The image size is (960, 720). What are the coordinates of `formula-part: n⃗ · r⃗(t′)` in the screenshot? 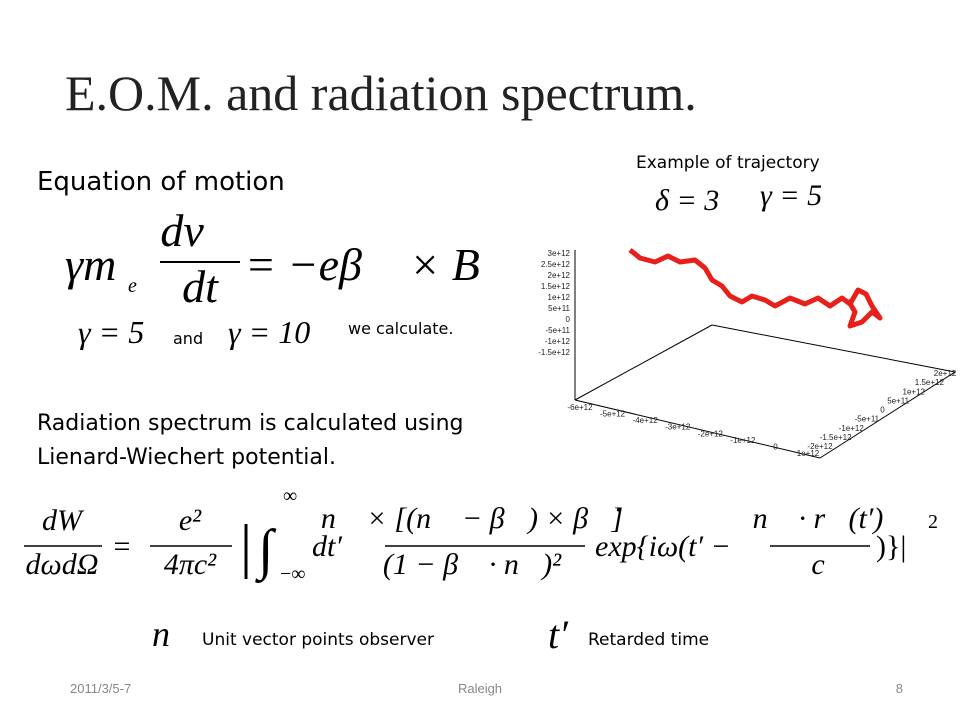 It's located at (818, 518).